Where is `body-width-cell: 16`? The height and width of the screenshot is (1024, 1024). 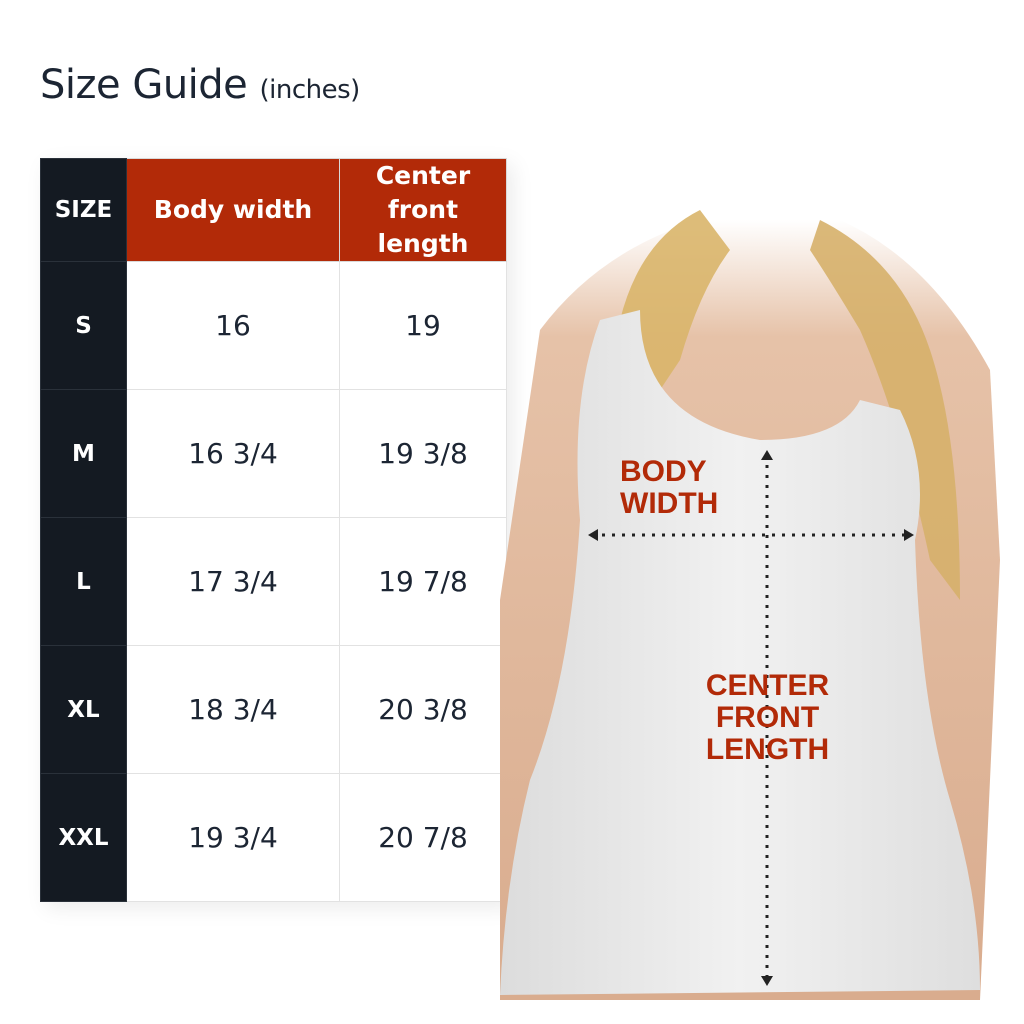 body-width-cell: 16 is located at coordinates (233, 325).